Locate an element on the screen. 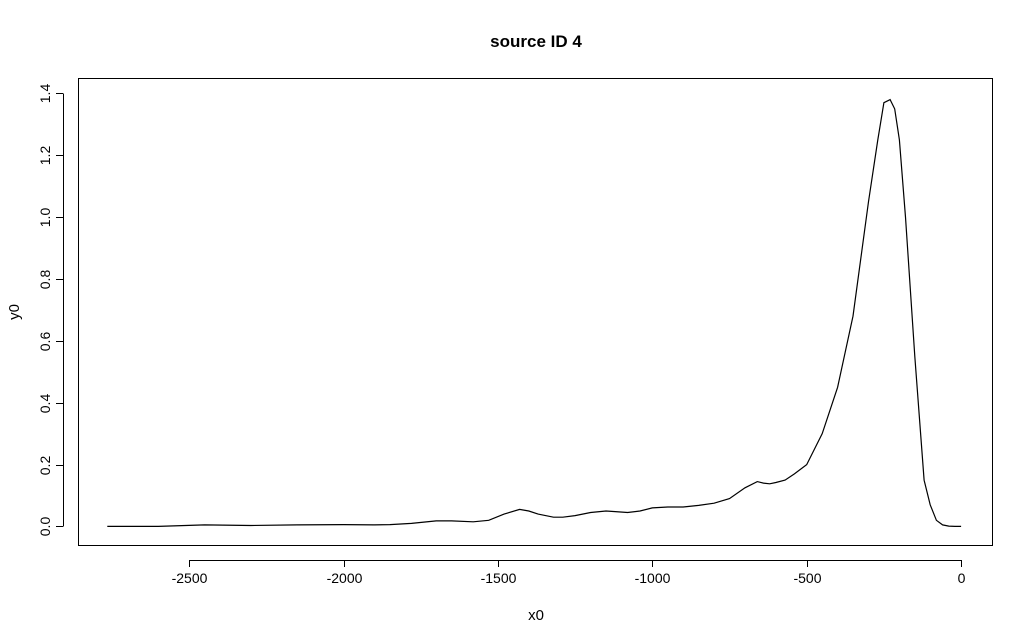 The image size is (1034, 644). y-tick-label: 0.0 is located at coordinates (45, 527).